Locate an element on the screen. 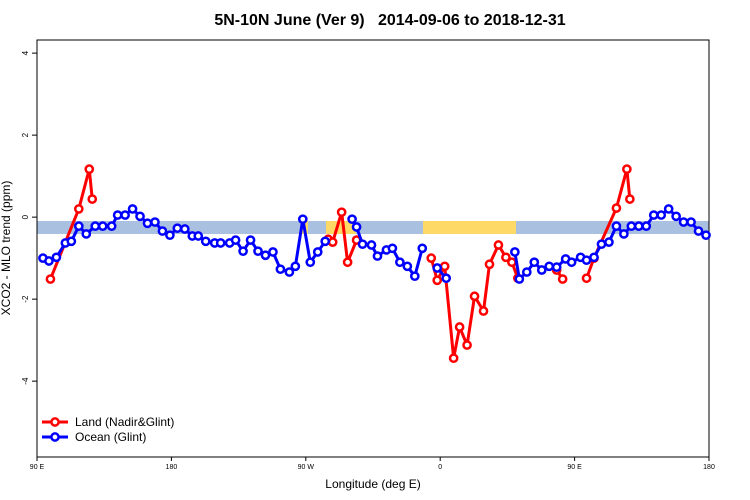 The image size is (750, 500). legend-label: Ocean (Glint) is located at coordinates (110, 437).